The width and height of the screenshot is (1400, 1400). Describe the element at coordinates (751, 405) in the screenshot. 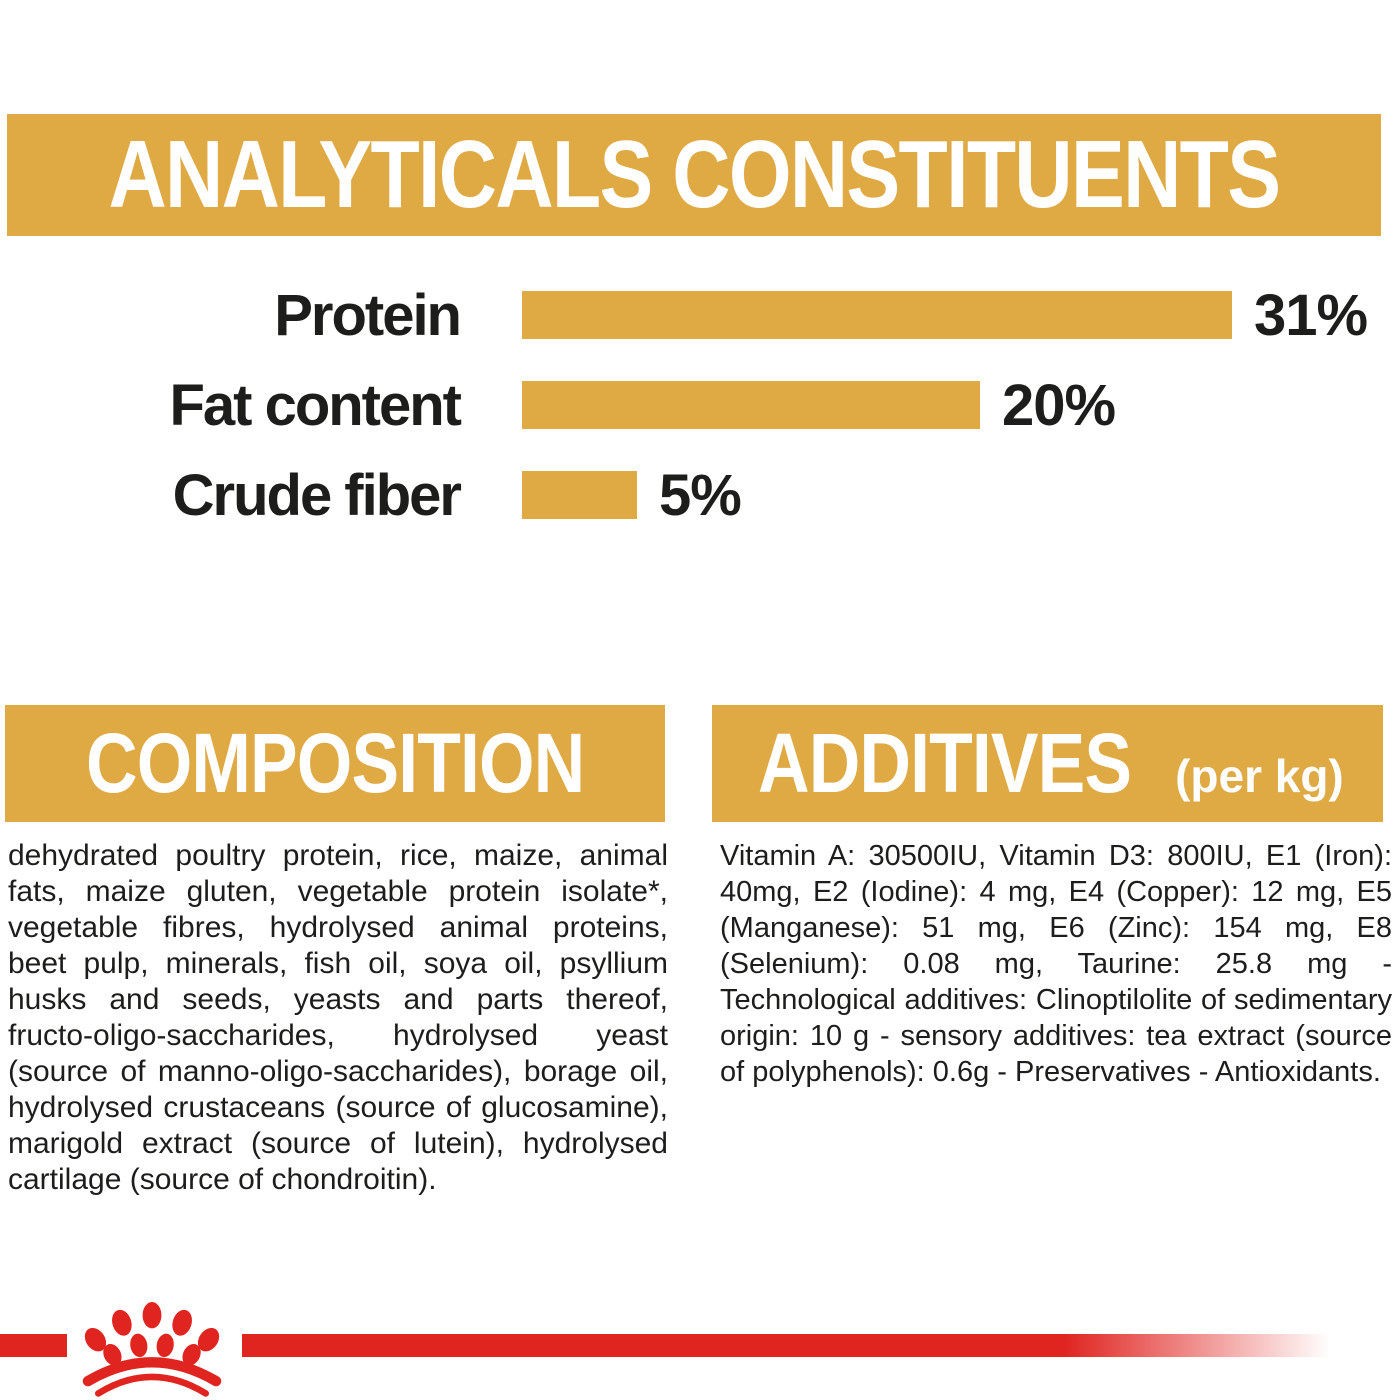

I see `fat-content-bar` at that location.